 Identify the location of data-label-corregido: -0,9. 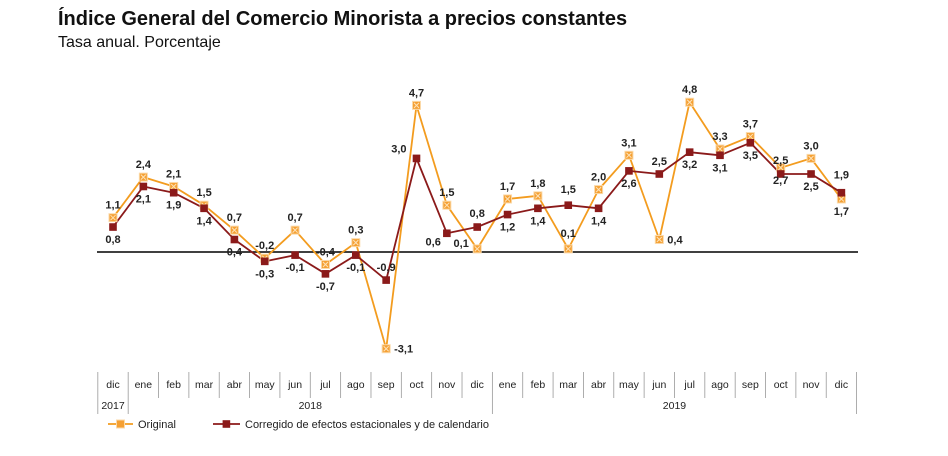
(386, 268).